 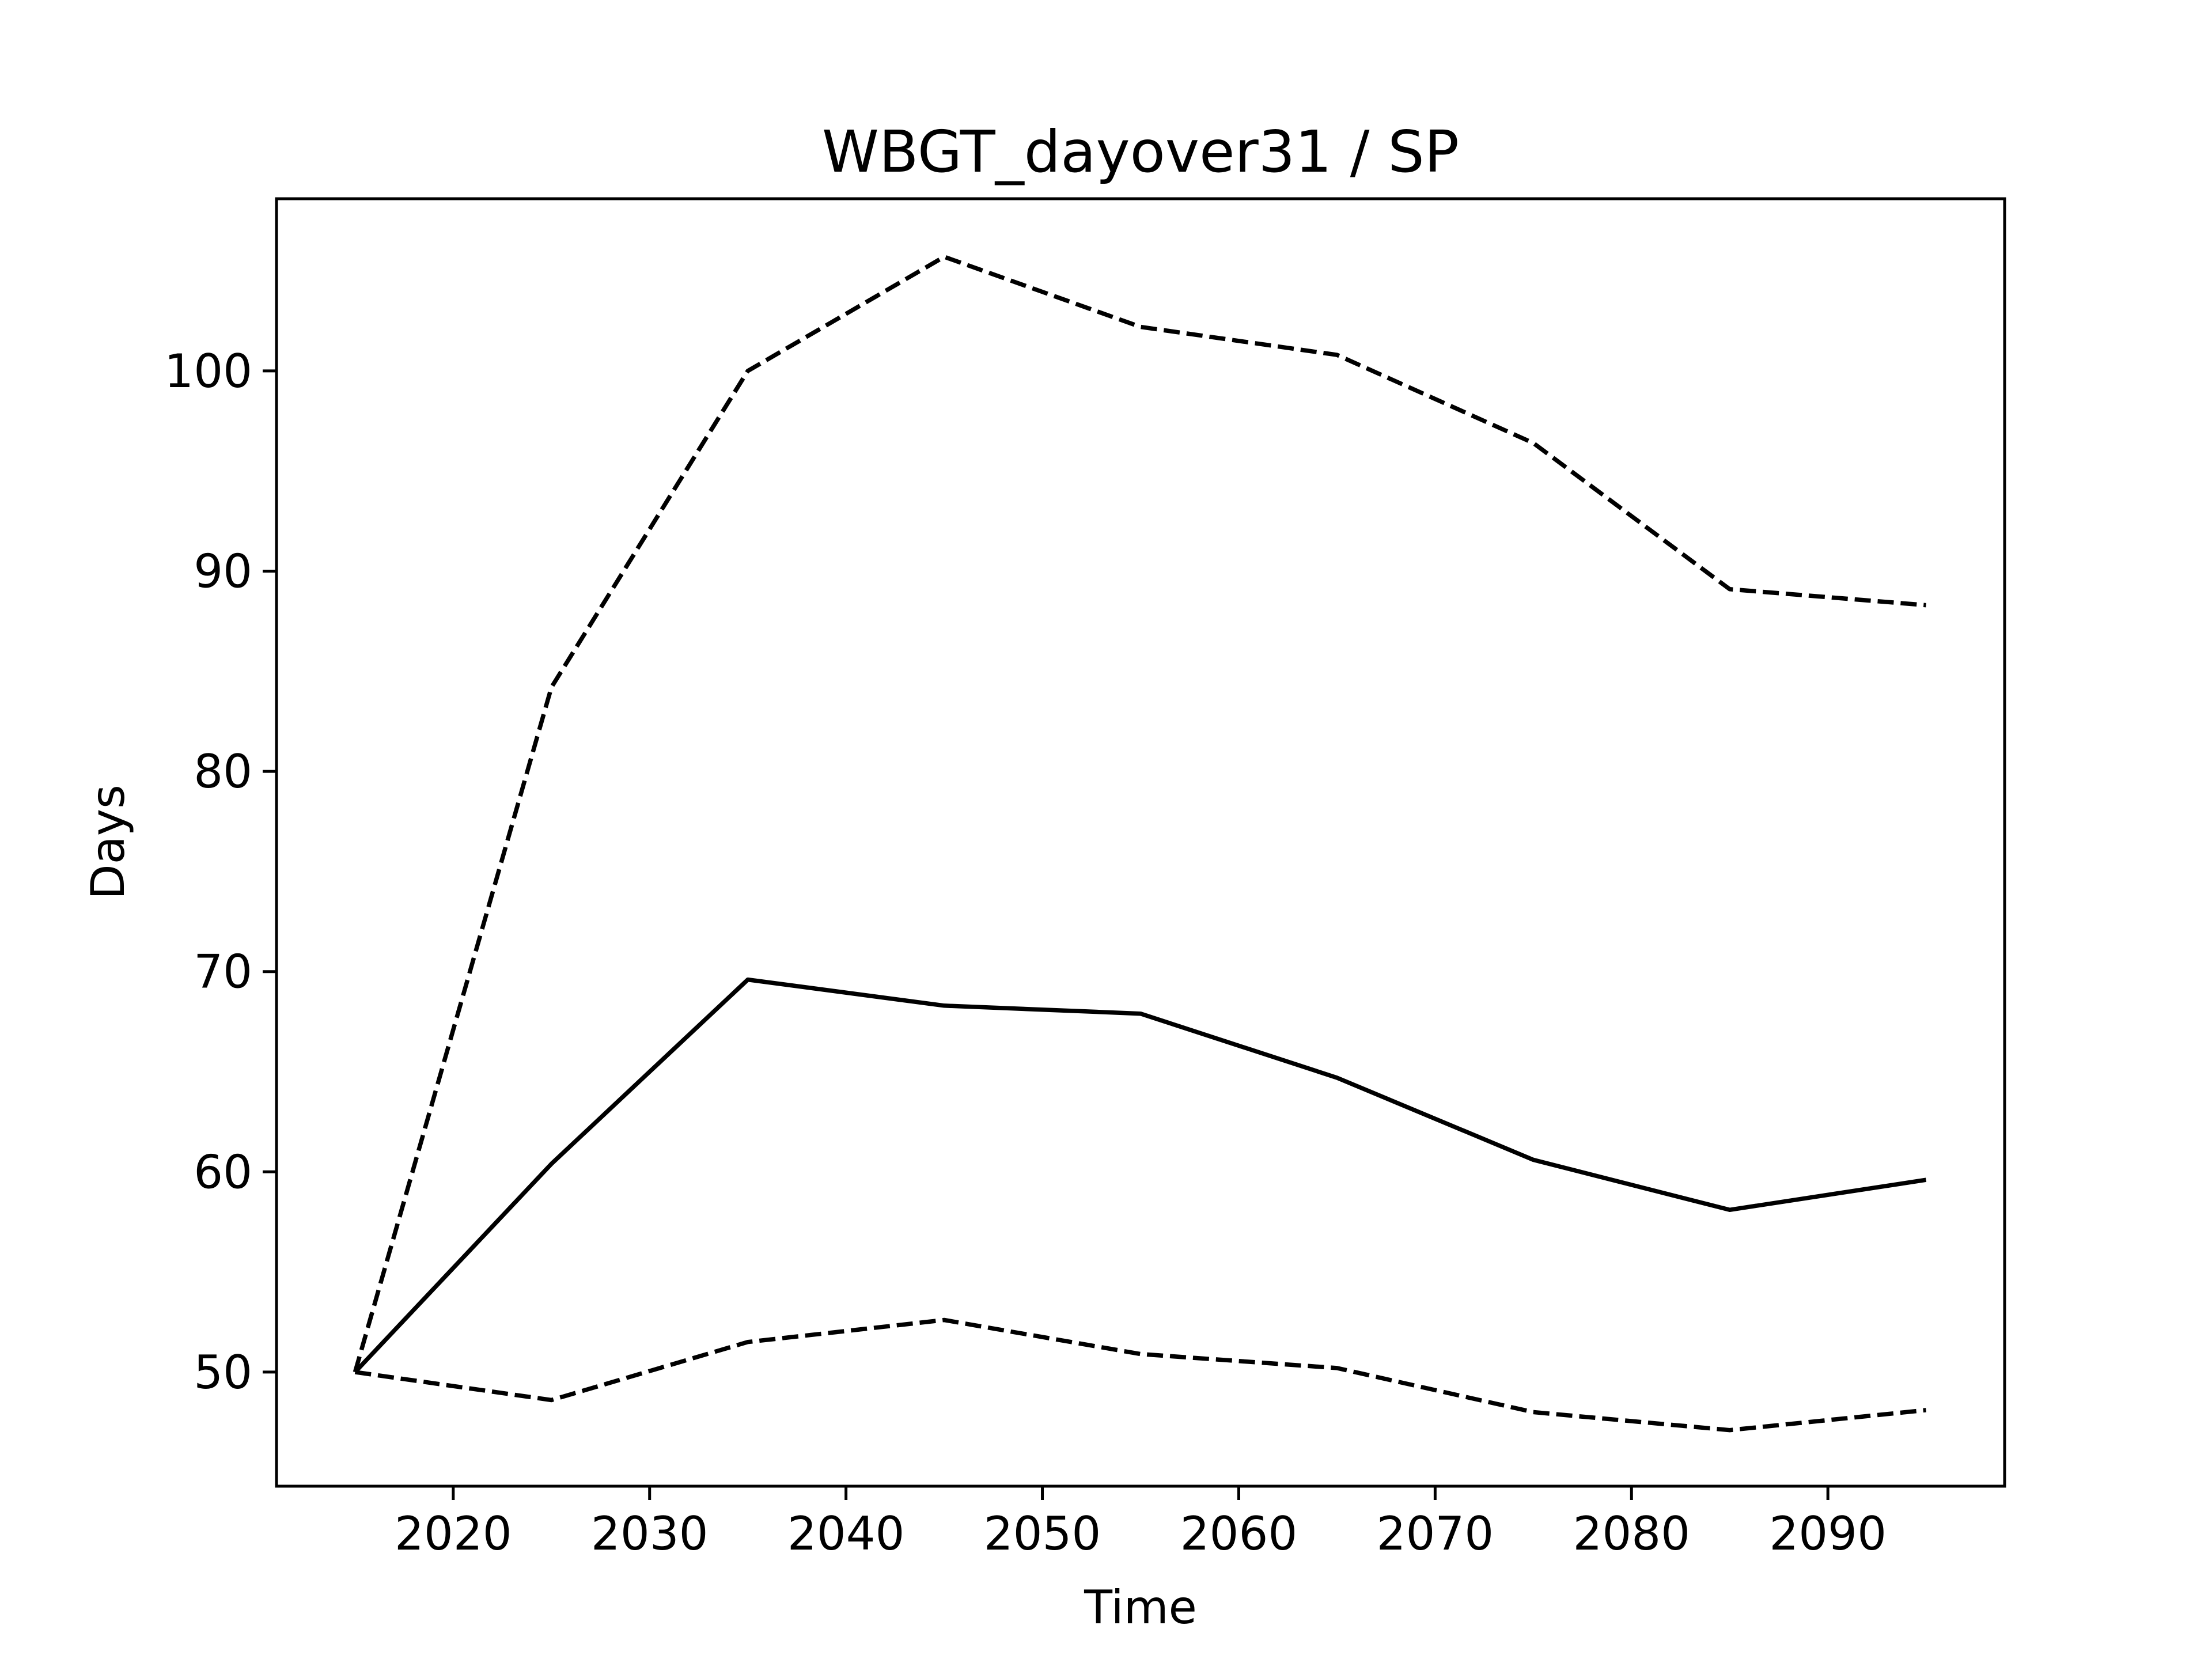 I want to click on x-tick-label: 2060, so click(x=1239, y=1533).